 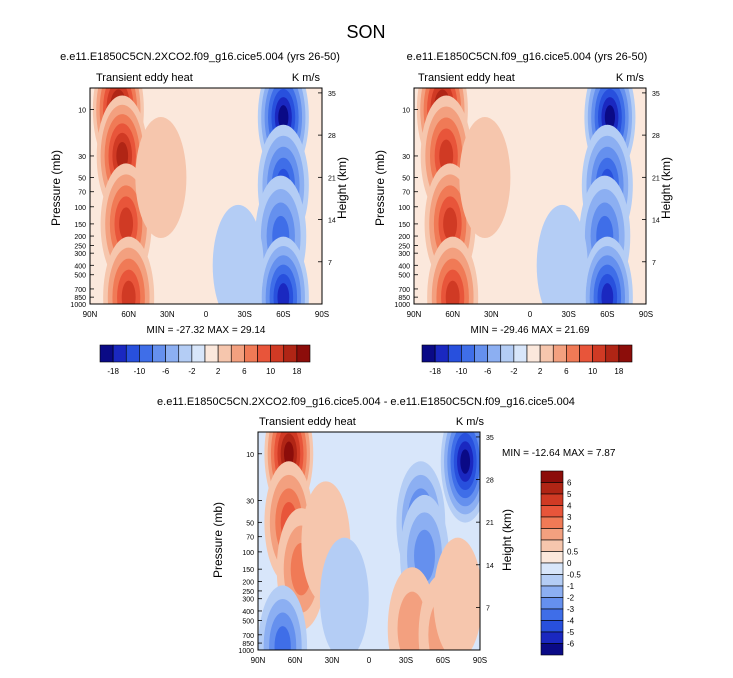 What do you see at coordinates (571, 586) in the screenshot?
I see `colorbar-label: -1` at bounding box center [571, 586].